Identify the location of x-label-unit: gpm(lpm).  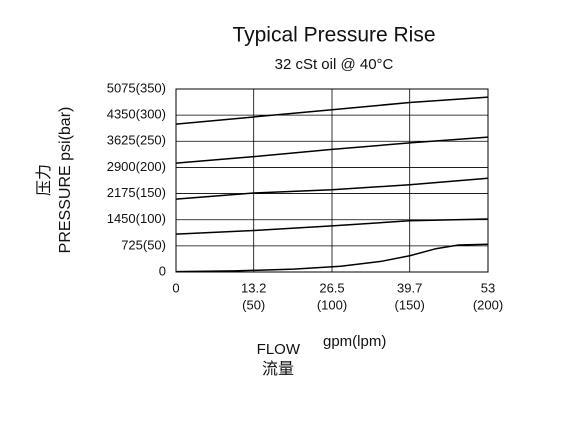
(354, 341).